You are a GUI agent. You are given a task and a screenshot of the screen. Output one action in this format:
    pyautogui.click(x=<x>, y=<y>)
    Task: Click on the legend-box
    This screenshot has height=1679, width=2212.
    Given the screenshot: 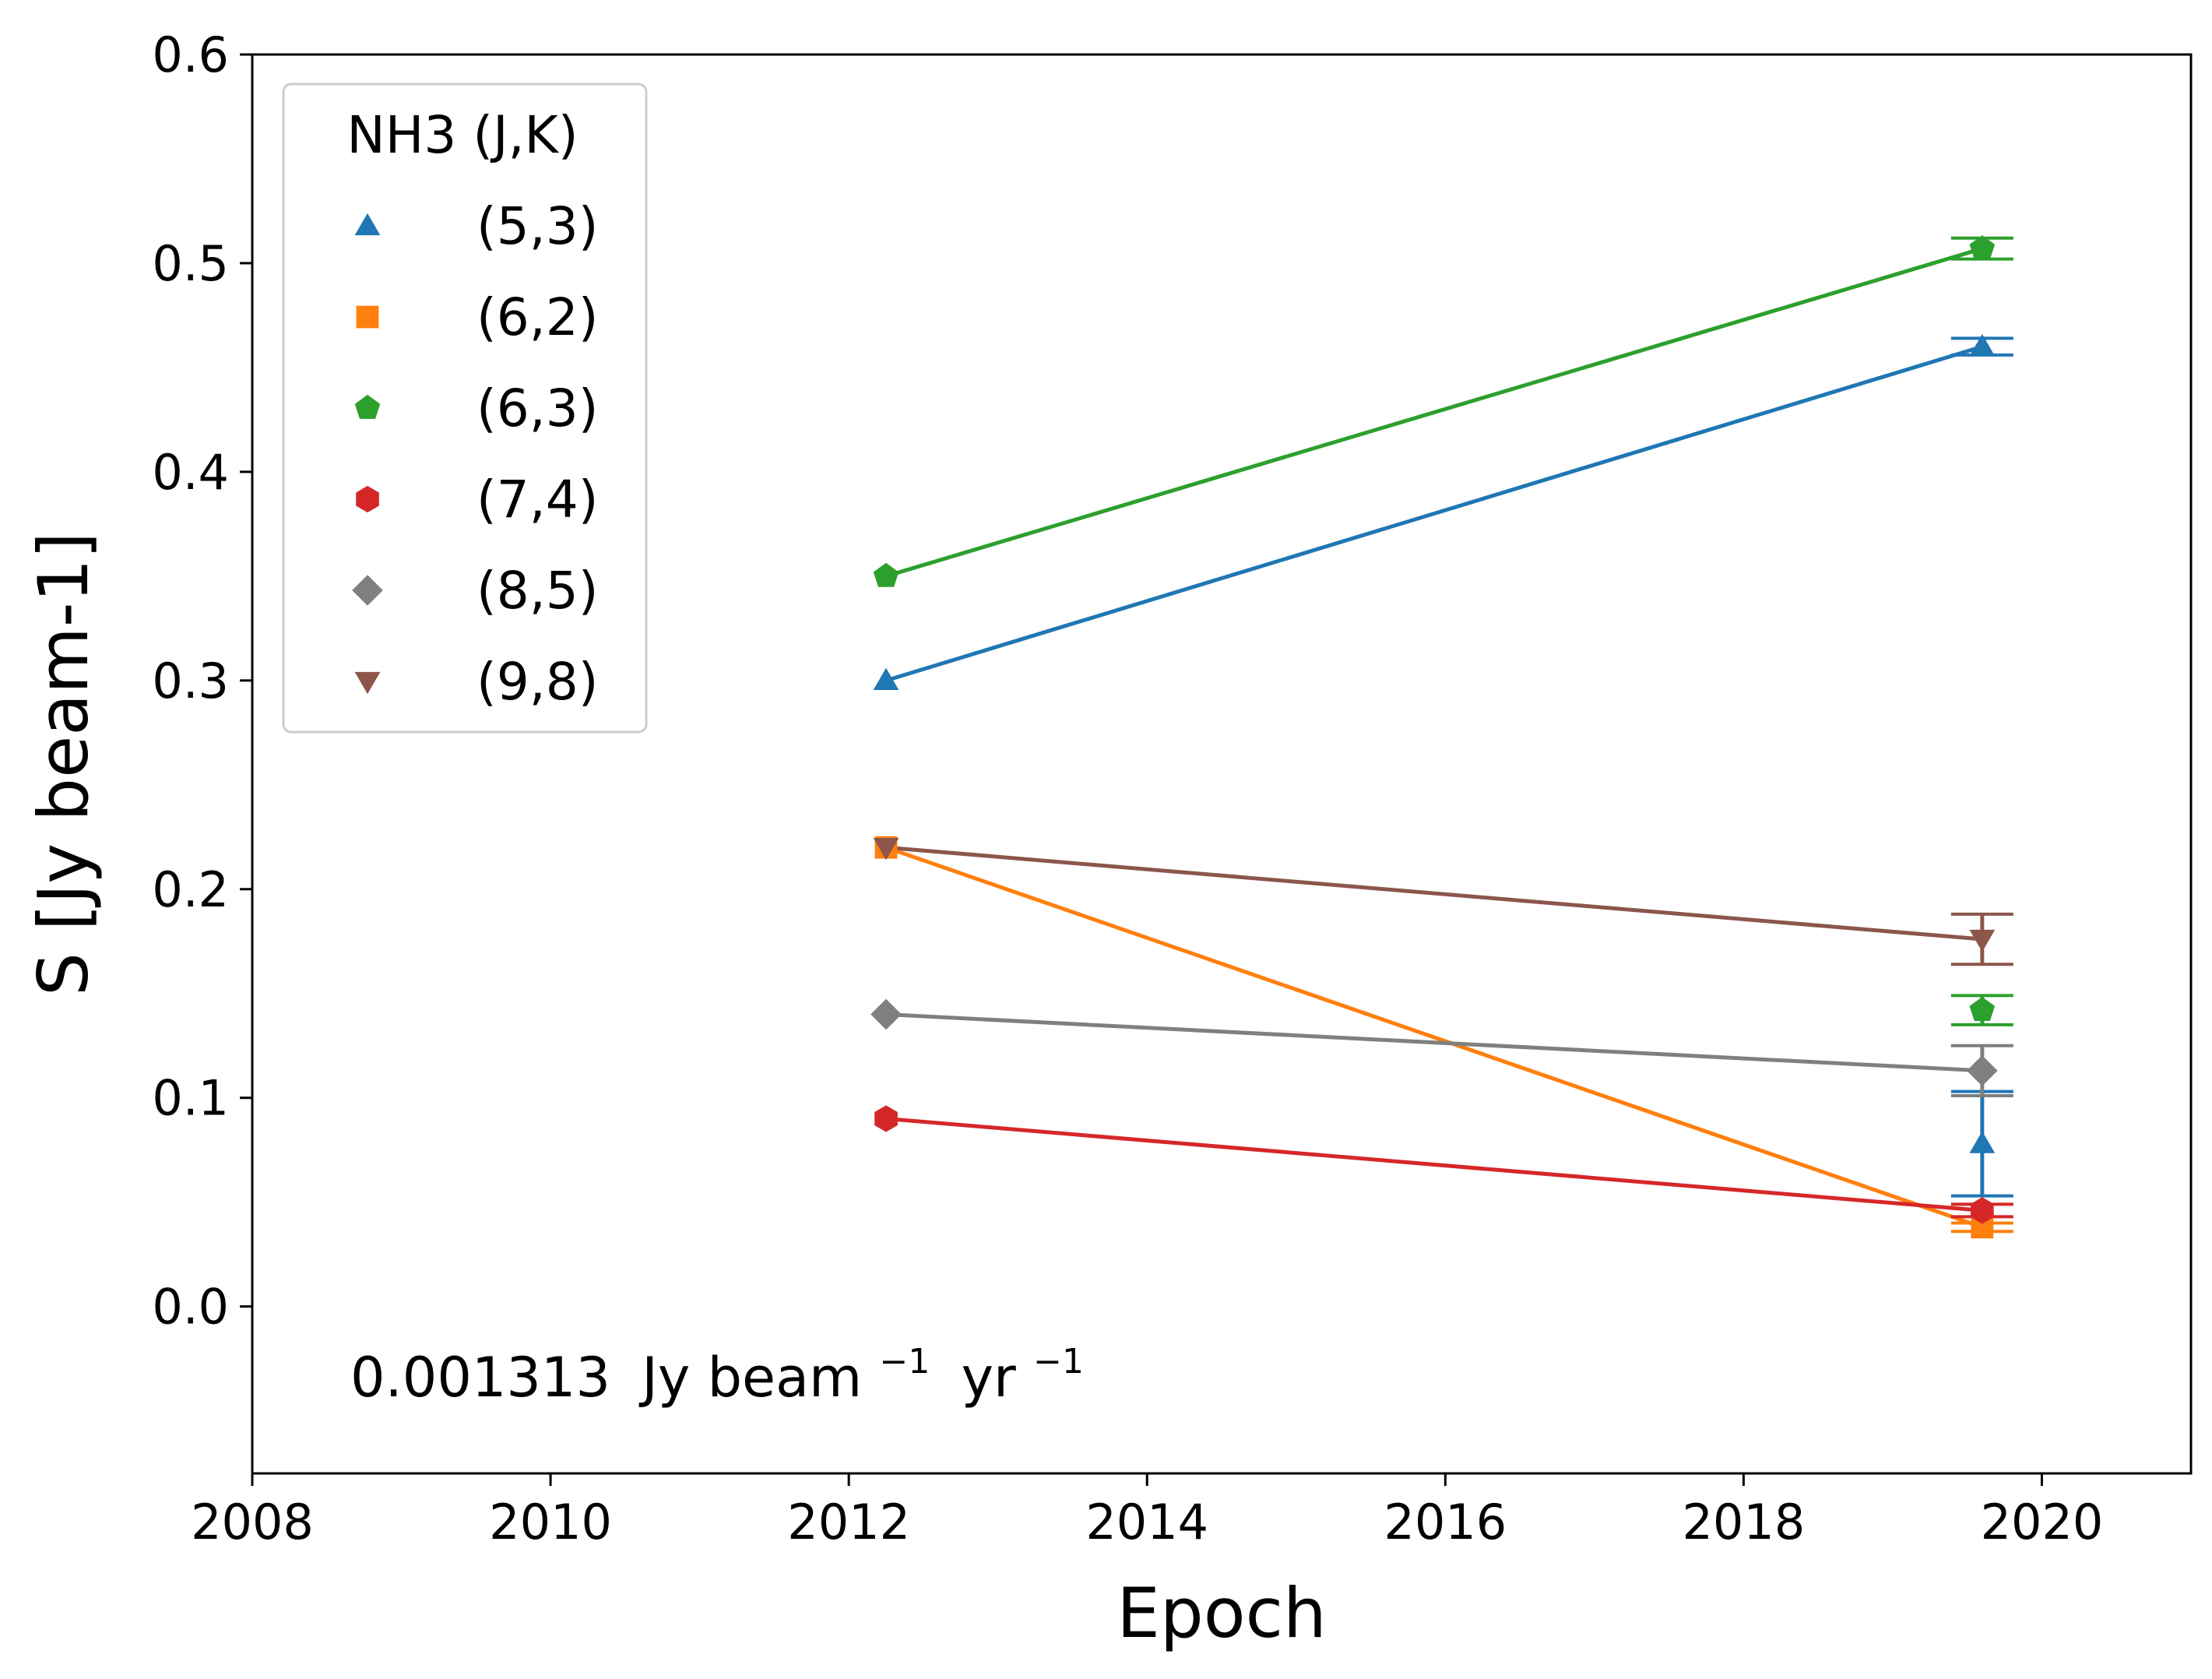 What is the action you would take?
    pyautogui.click(x=465, y=408)
    